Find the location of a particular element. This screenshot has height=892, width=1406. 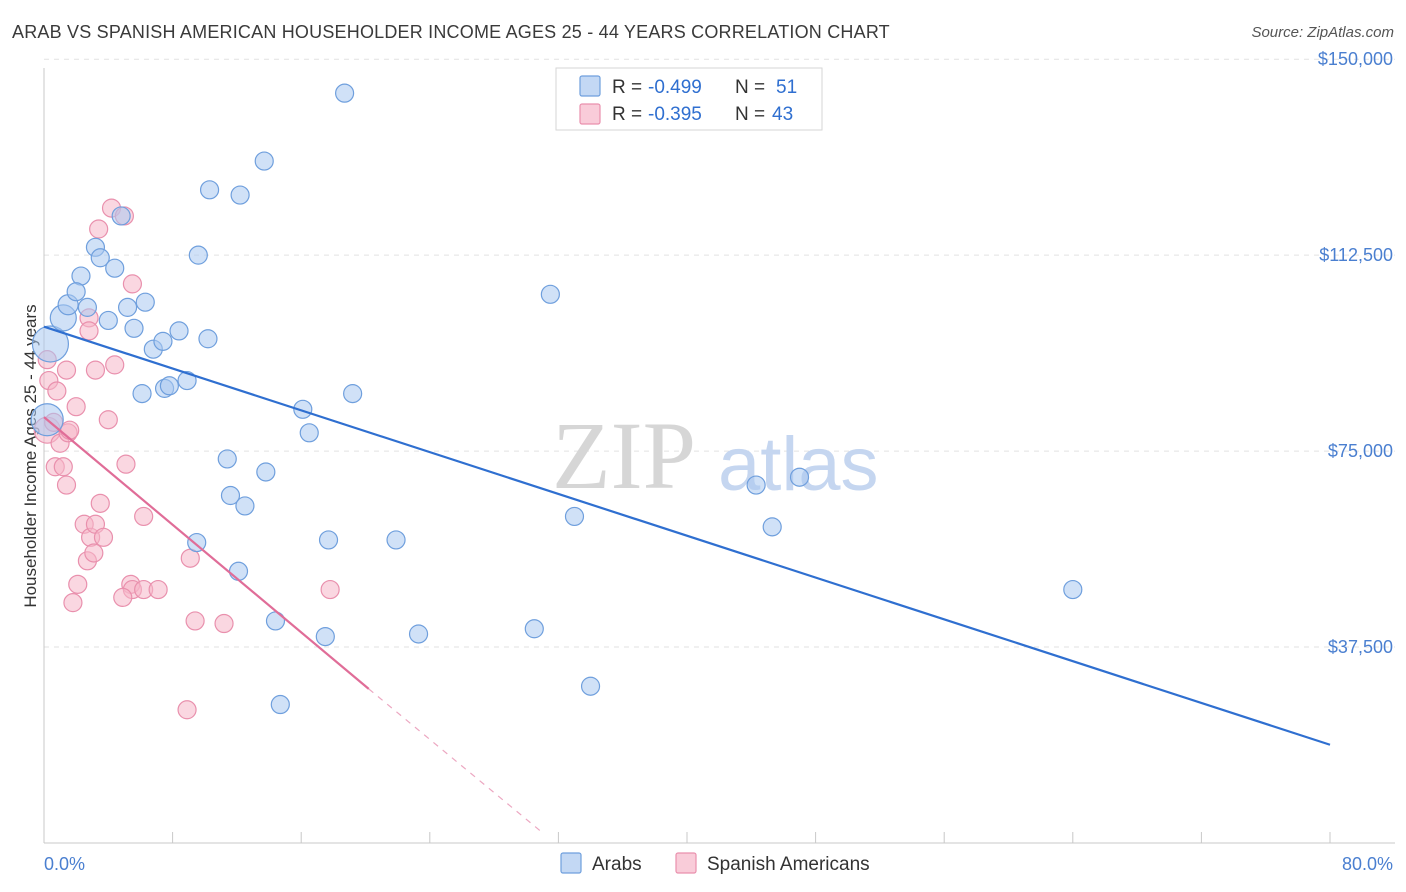

legend-swatch-spanish-americans is located at coordinates (590, 114).